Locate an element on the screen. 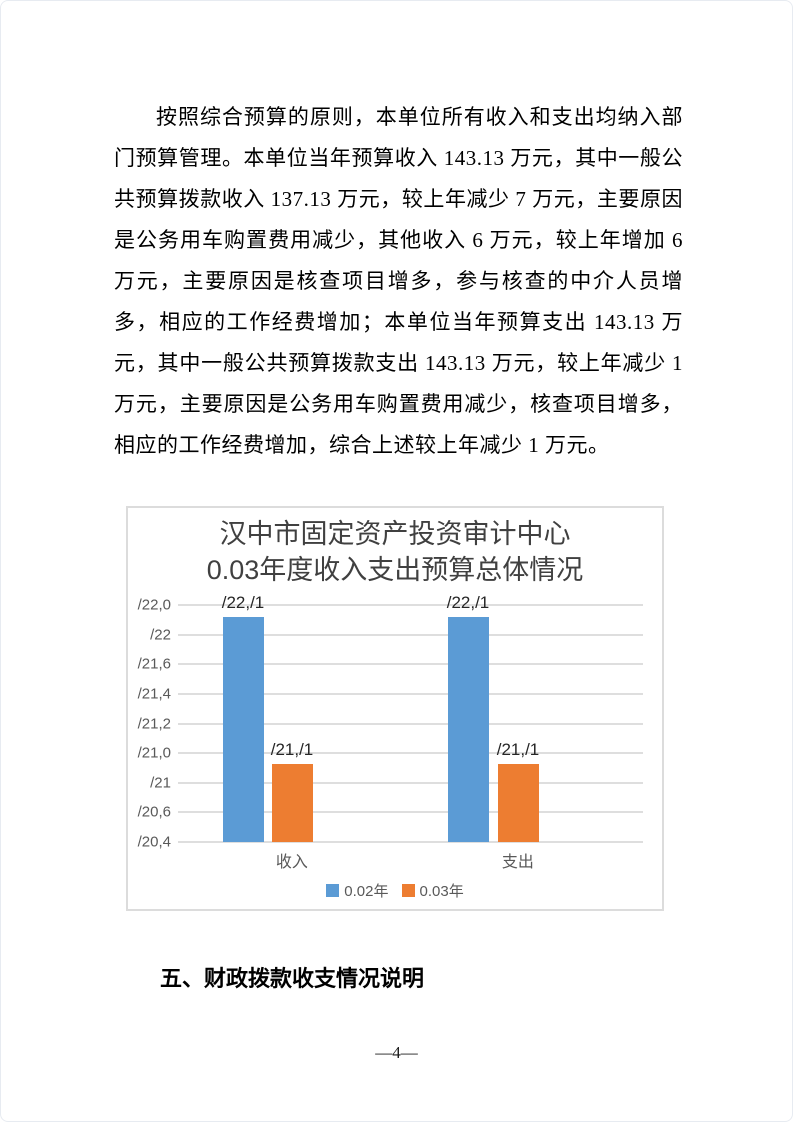 The width and height of the screenshot is (793, 1122). legend-item: 0.03年 is located at coordinates (432, 890).